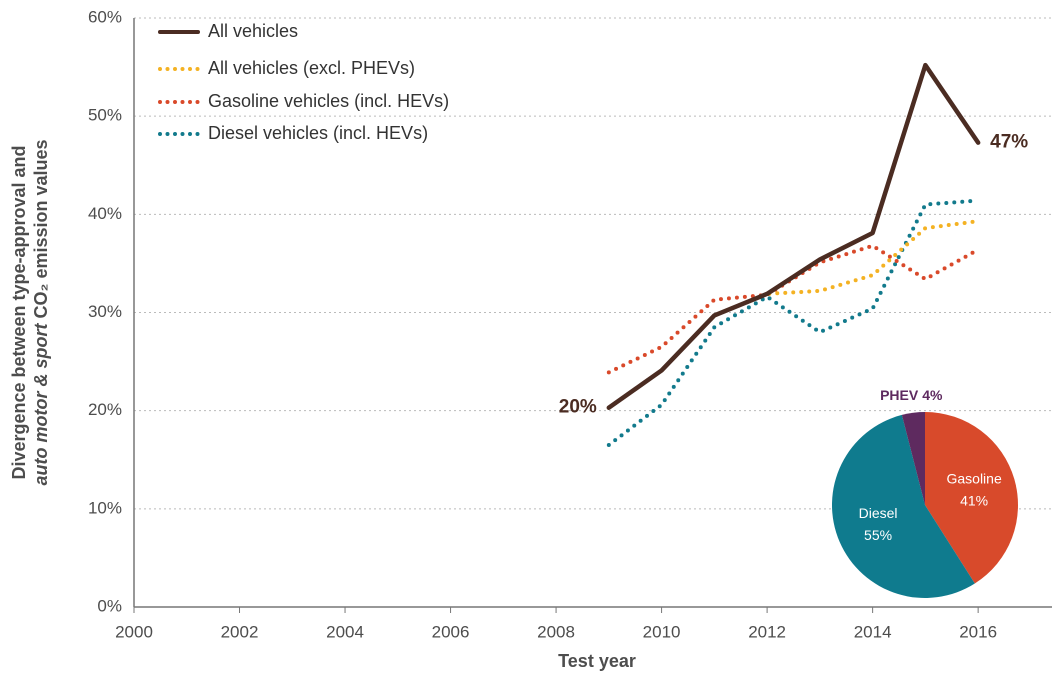  I want to click on legend-label: Gasoline vehicles (incl. HEVs), so click(328, 101).